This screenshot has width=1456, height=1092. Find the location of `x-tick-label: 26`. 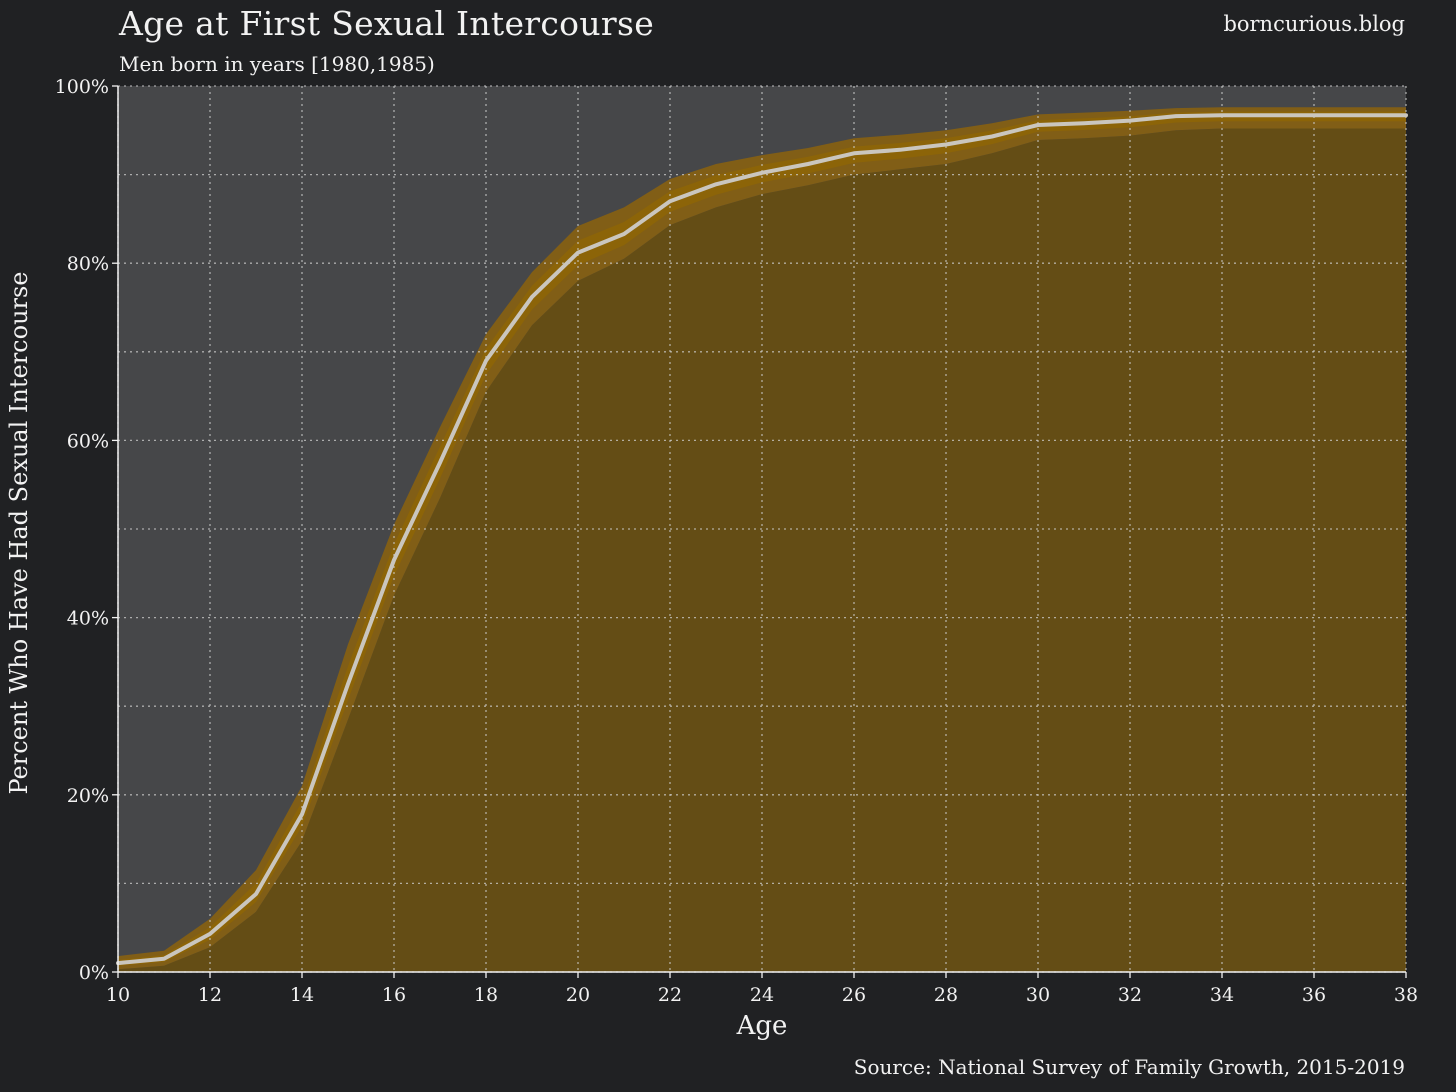

x-tick-label: 26 is located at coordinates (854, 995).